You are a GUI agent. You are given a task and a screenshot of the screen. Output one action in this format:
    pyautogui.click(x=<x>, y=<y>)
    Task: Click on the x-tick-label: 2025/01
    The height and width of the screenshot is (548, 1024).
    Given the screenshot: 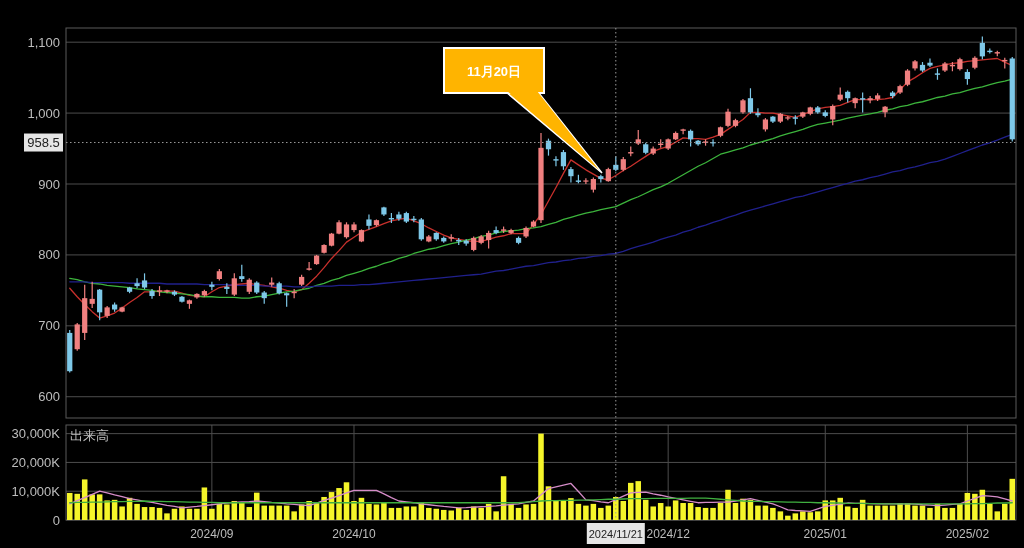 What is the action you would take?
    pyautogui.click(x=825, y=534)
    